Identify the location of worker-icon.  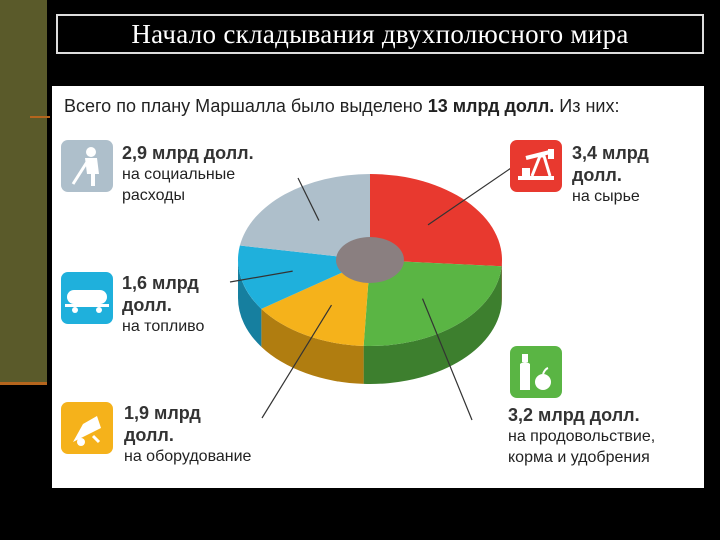
(87, 166).